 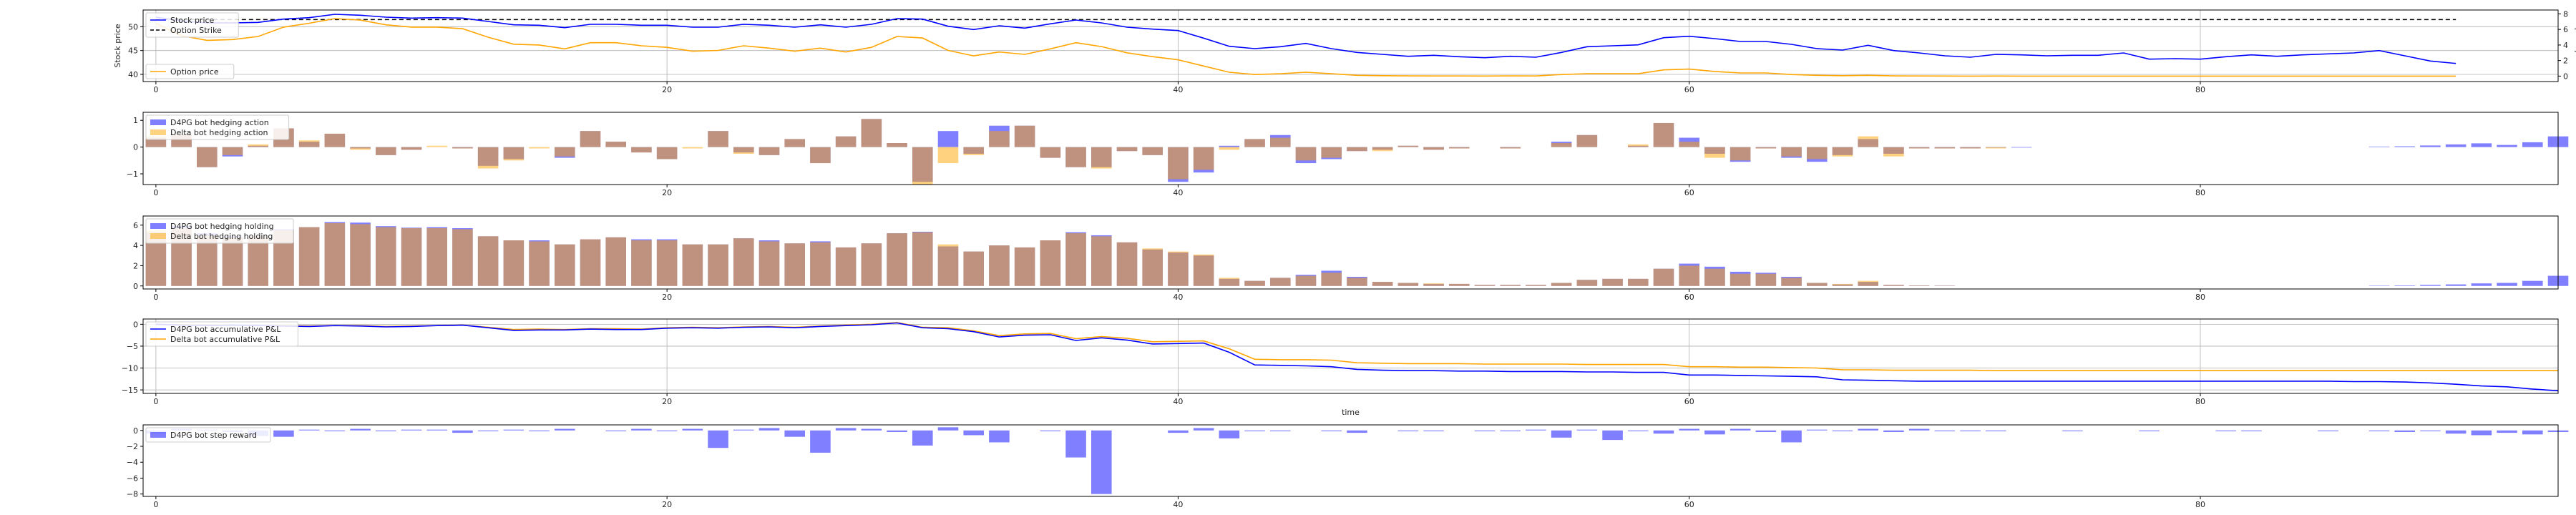 What do you see at coordinates (192, 20) in the screenshot?
I see `price-legend-label-0: Stock price` at bounding box center [192, 20].